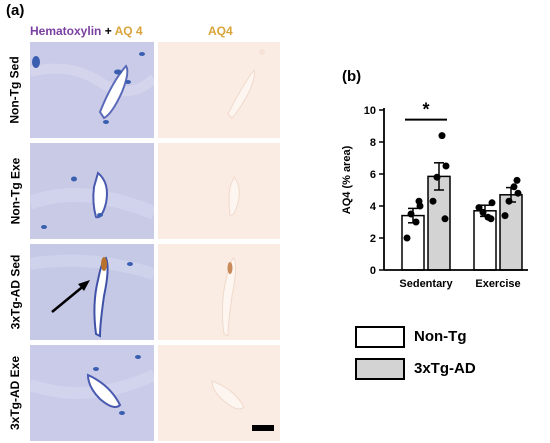 The image size is (550, 443). What do you see at coordinates (66, 31) in the screenshot?
I see `hematoxylin-header-text: Hematoxylin` at bounding box center [66, 31].